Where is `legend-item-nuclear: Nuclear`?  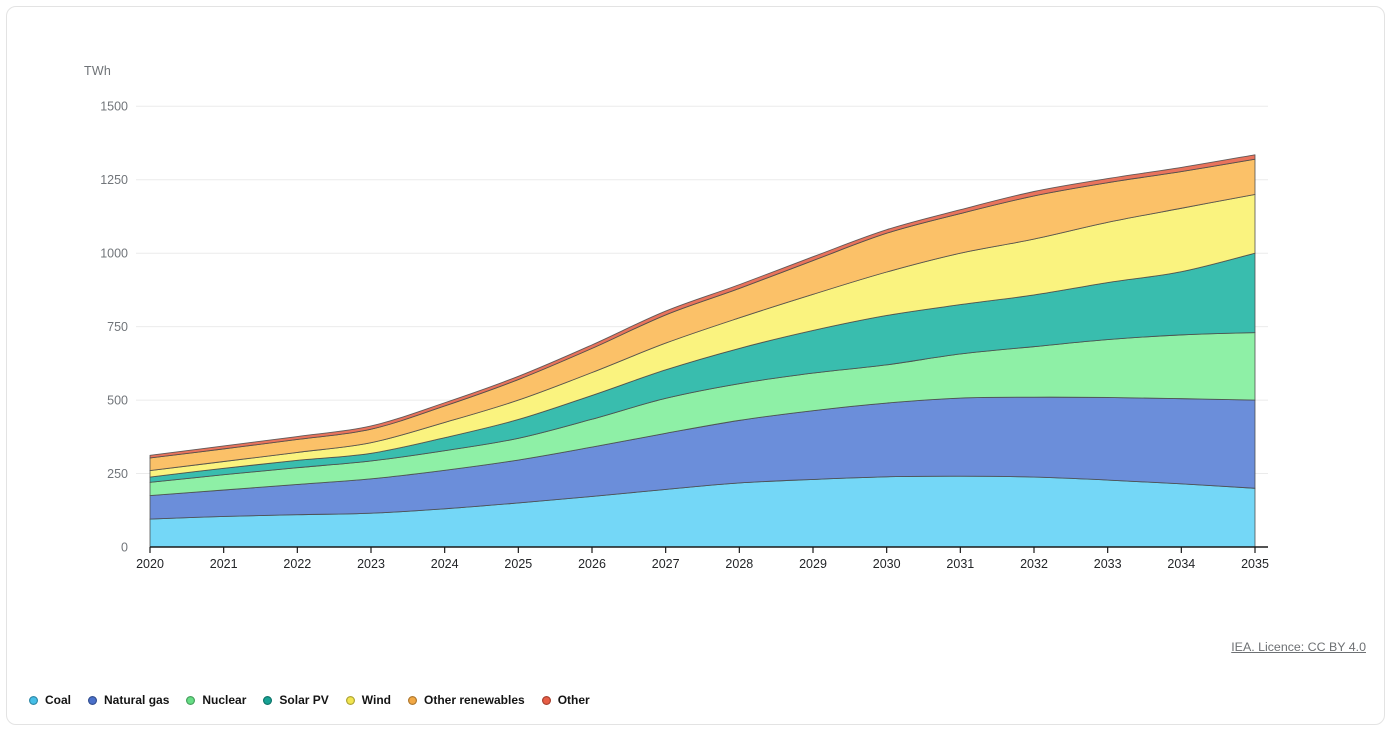
legend-item-nuclear: Nuclear is located at coordinates (216, 700).